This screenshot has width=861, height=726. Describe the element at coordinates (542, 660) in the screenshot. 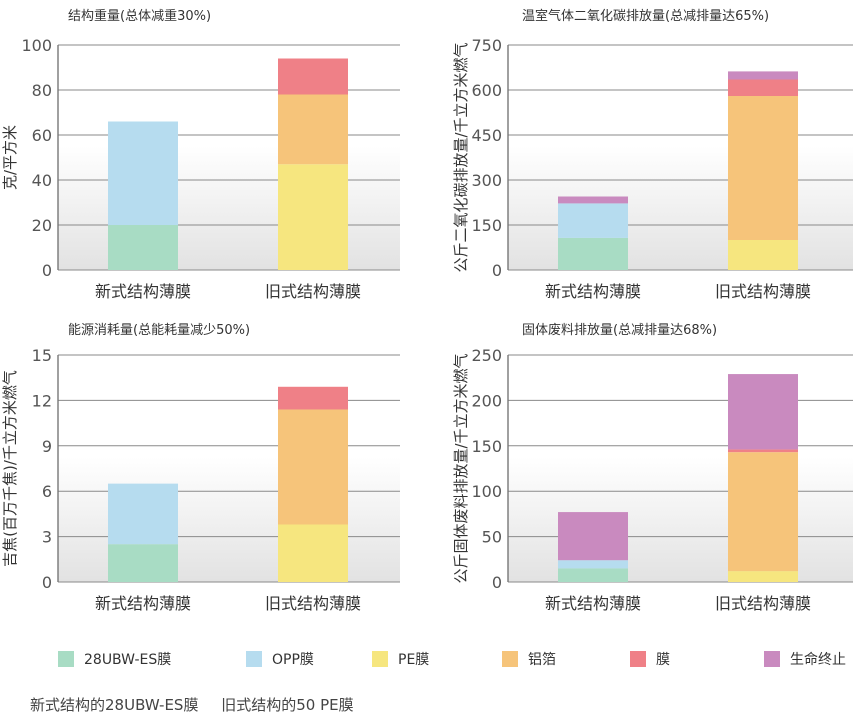

I see `legend-label-foil: 铝箔` at that location.